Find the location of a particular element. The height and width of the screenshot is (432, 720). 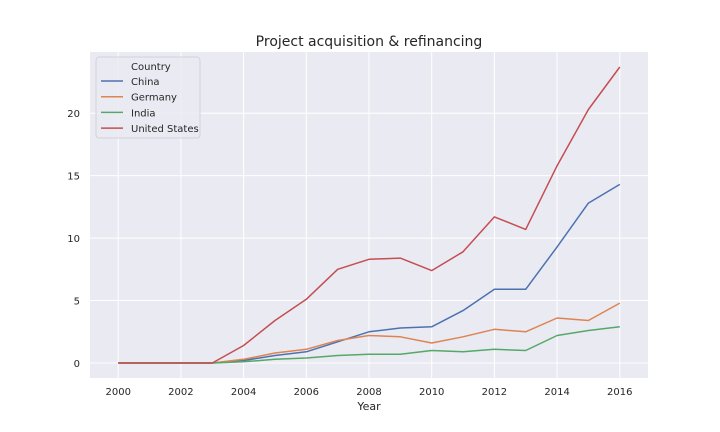

legend-box is located at coordinates (148, 97).